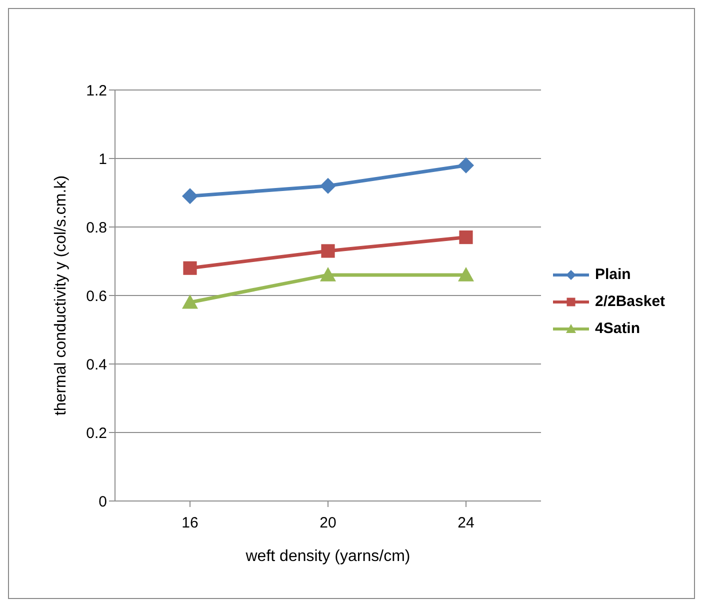  What do you see at coordinates (328, 523) in the screenshot?
I see `x-tick-label: 20` at bounding box center [328, 523].